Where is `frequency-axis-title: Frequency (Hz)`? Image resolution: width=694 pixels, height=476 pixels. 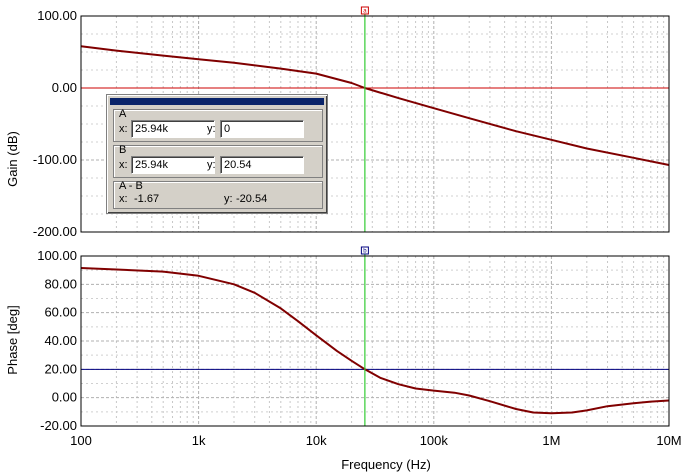
frequency-axis-title: Frequency (Hz) is located at coordinates (386, 464).